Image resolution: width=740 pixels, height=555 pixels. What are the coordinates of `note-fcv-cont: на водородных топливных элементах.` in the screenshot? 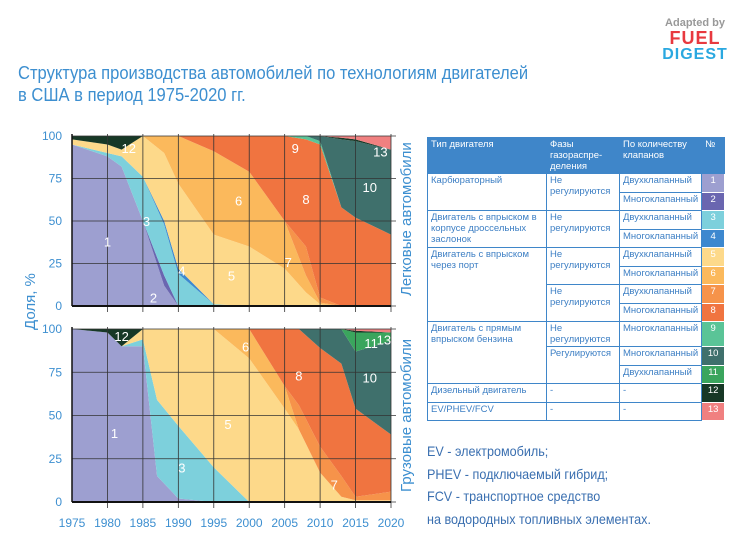 It's located at (539, 518).